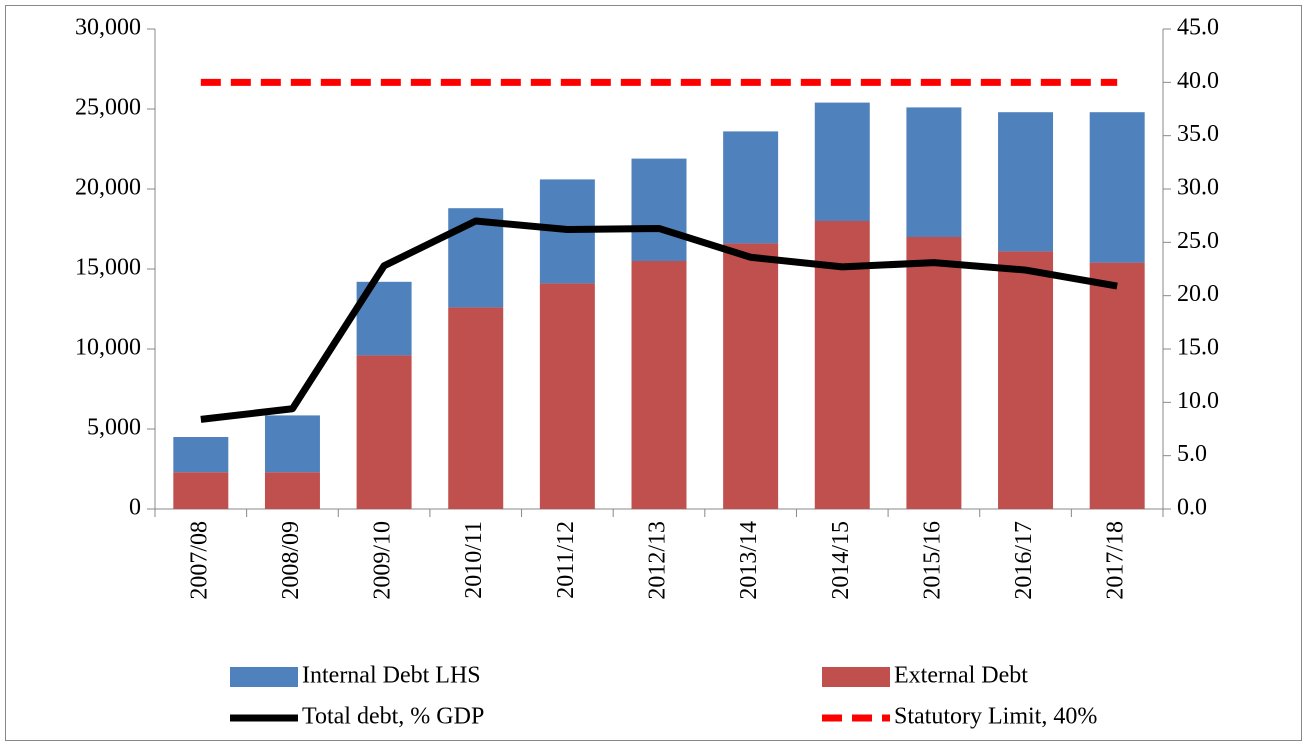  What do you see at coordinates (199, 560) in the screenshot?
I see `x-tick-label: 2007/08` at bounding box center [199, 560].